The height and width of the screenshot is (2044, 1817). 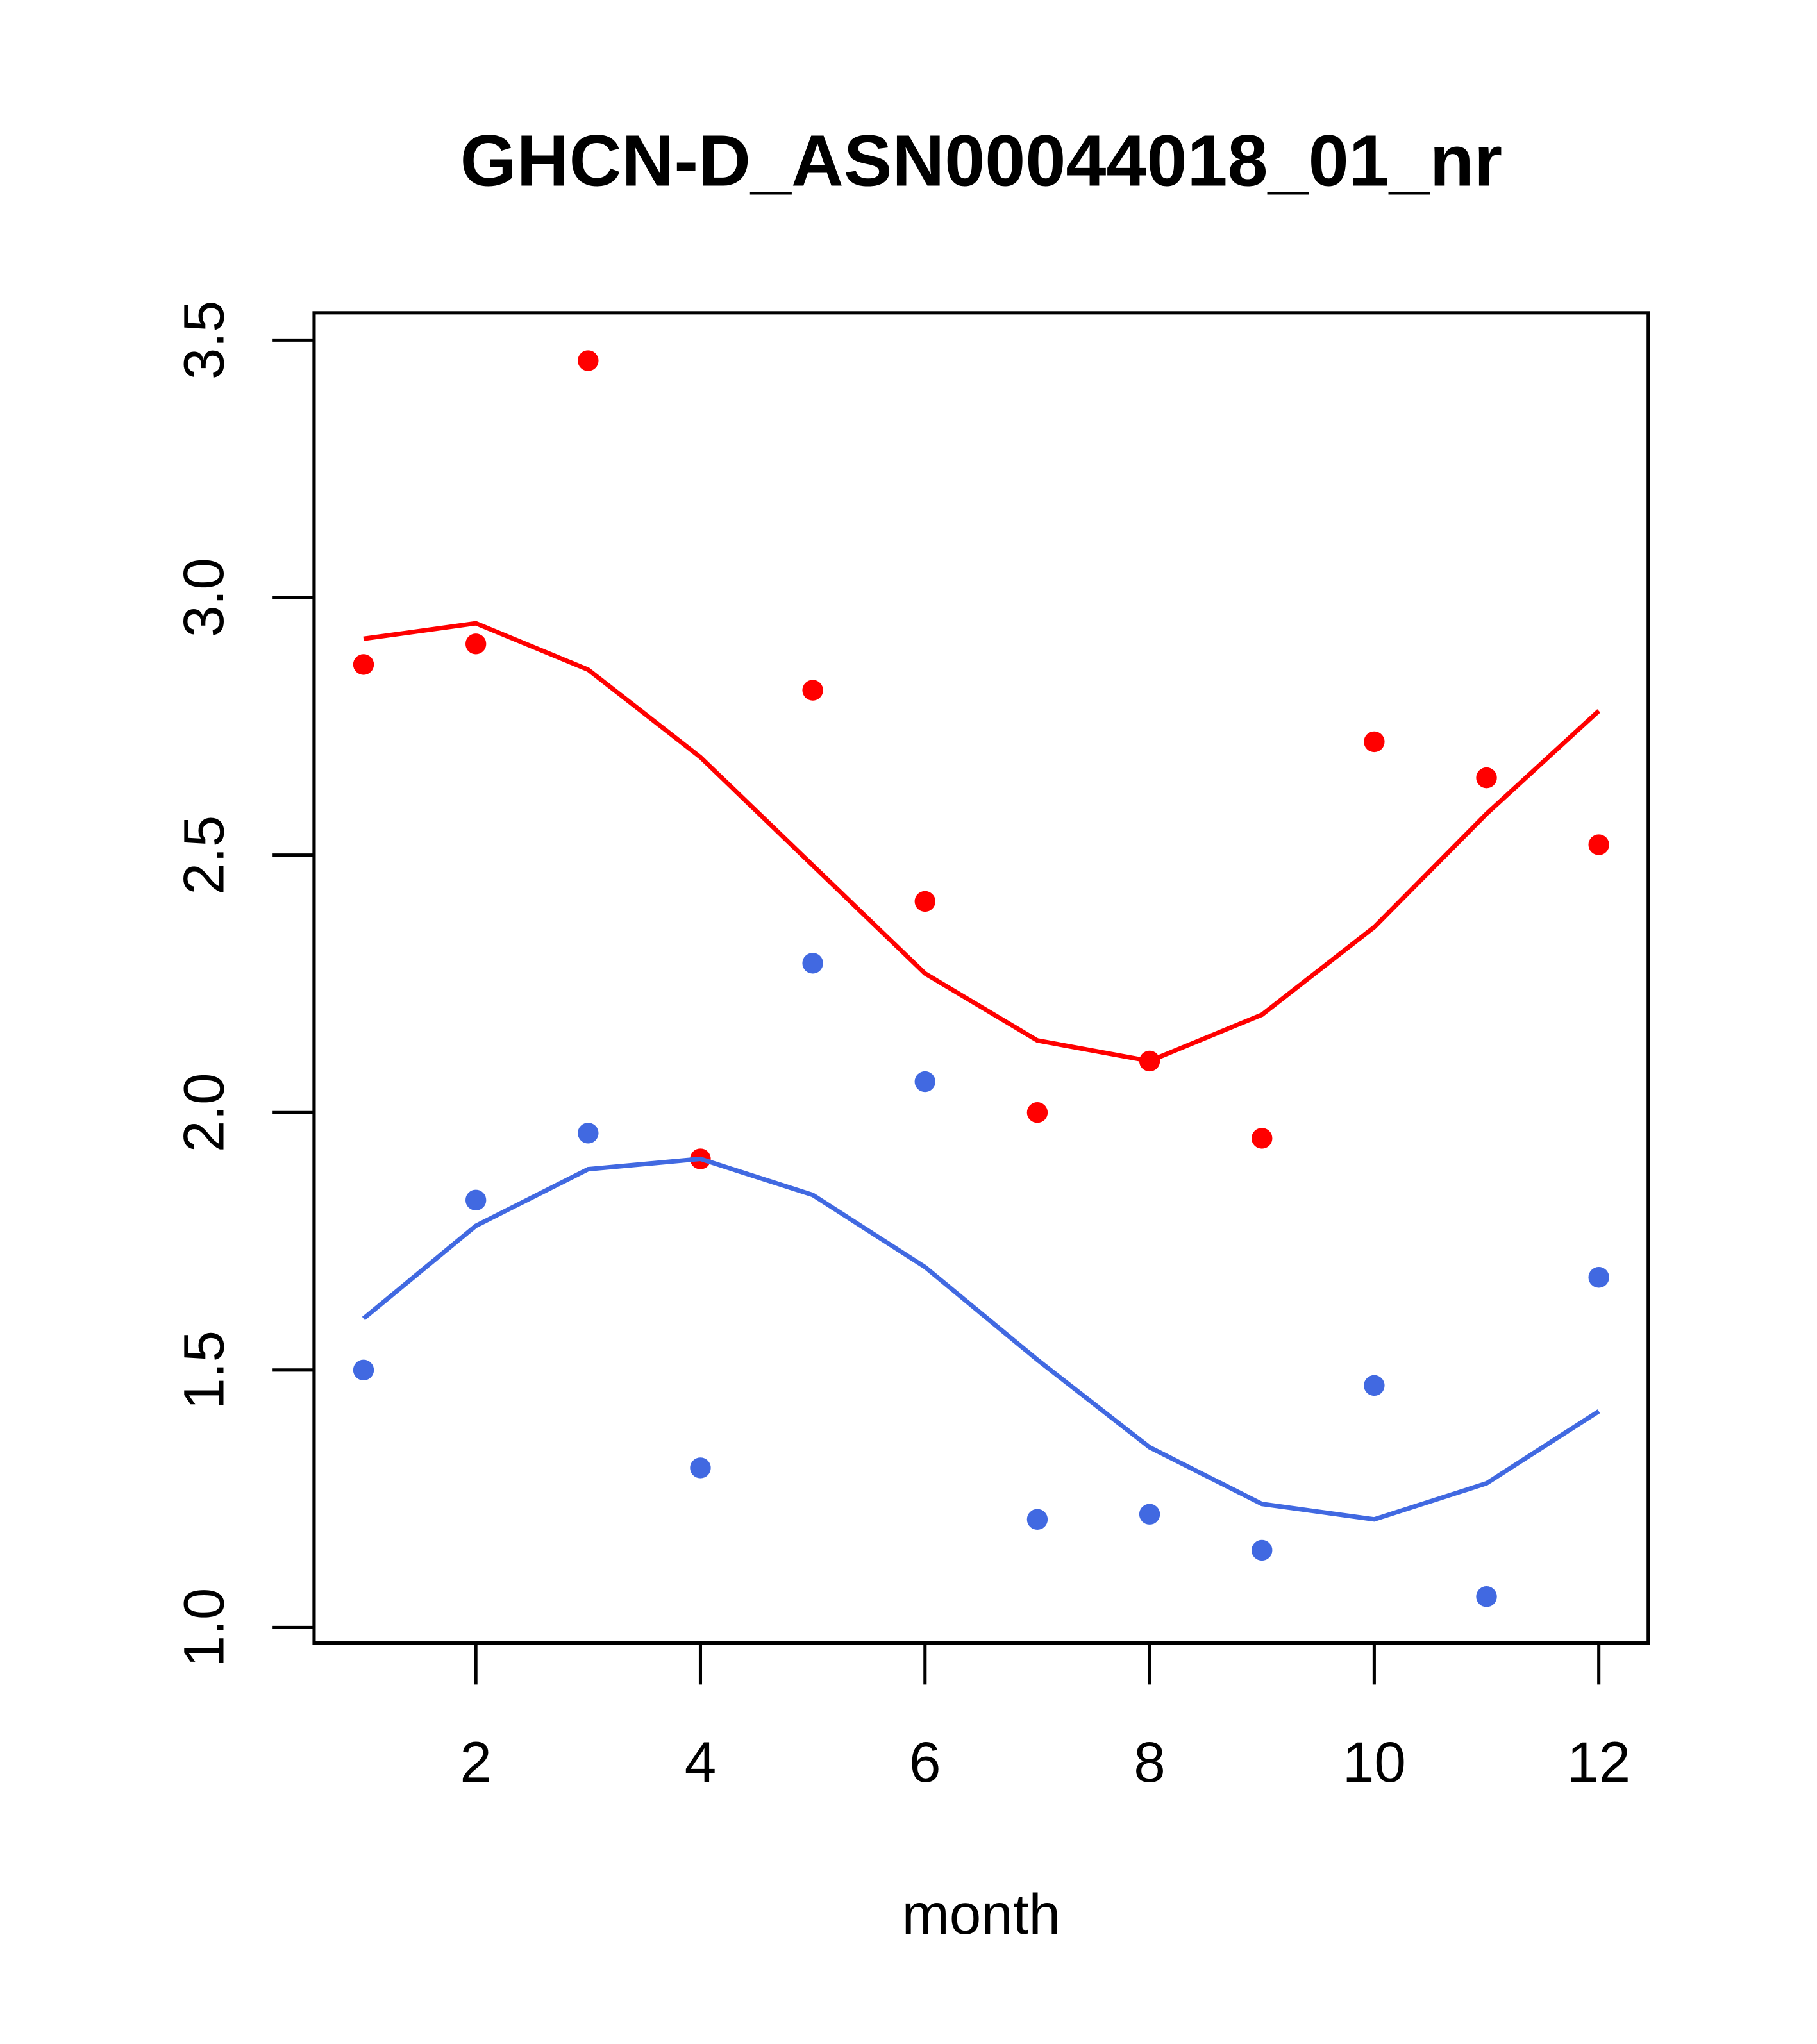 I want to click on y-axis: 1.0 1.5 2.0 2.5 3.0 3.5, so click(x=243, y=984).